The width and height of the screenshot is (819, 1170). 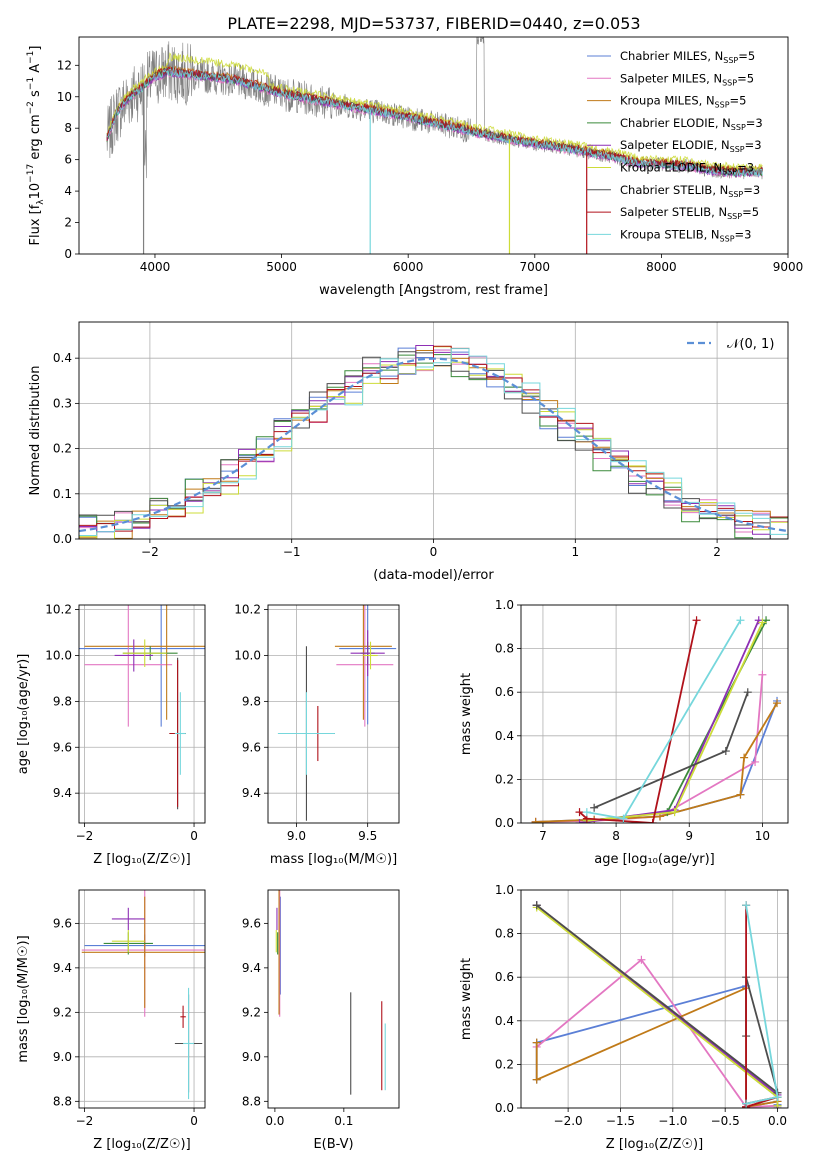 What do you see at coordinates (661, 267) in the screenshot?
I see `x-tick-label: 8000` at bounding box center [661, 267].